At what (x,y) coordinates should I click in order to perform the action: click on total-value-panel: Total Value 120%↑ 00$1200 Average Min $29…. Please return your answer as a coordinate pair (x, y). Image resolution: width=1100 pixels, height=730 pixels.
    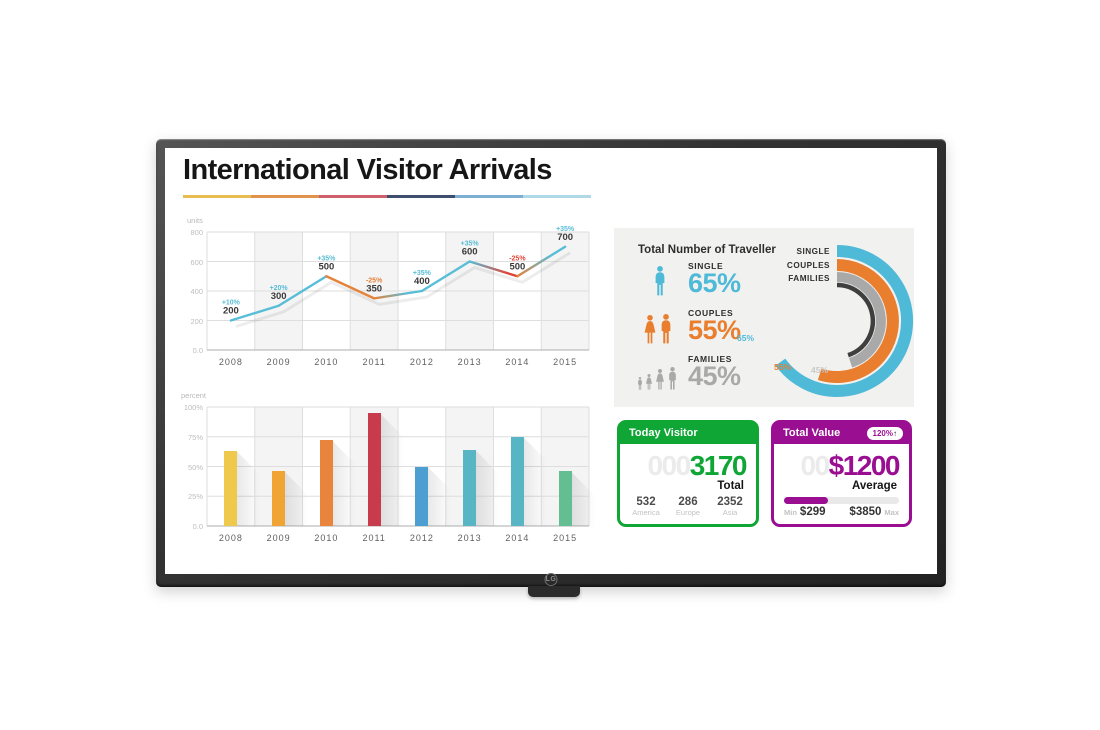
    Looking at the image, I should click on (841, 473).